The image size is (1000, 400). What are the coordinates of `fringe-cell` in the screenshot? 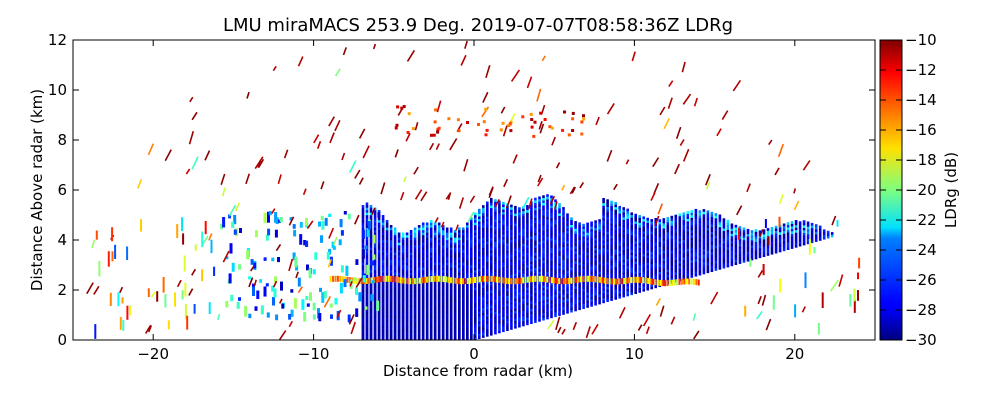 It's located at (240, 230).